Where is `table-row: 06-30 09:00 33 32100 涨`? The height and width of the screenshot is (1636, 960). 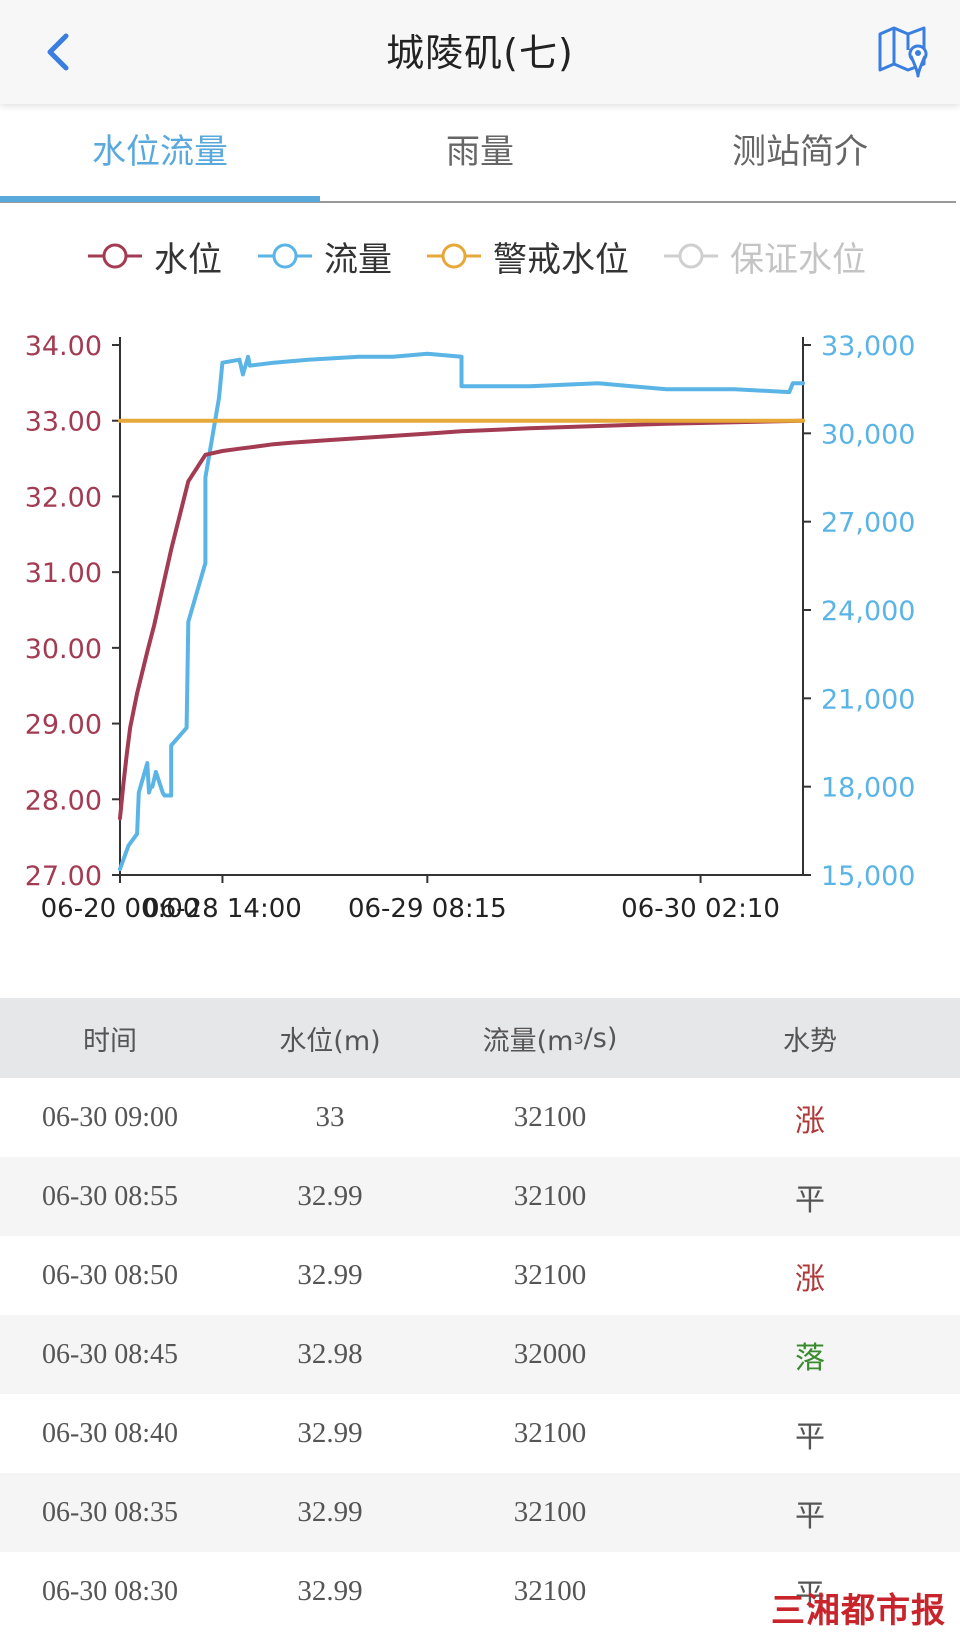 table-row: 06-30 09:00 33 32100 涨 is located at coordinates (480, 1117).